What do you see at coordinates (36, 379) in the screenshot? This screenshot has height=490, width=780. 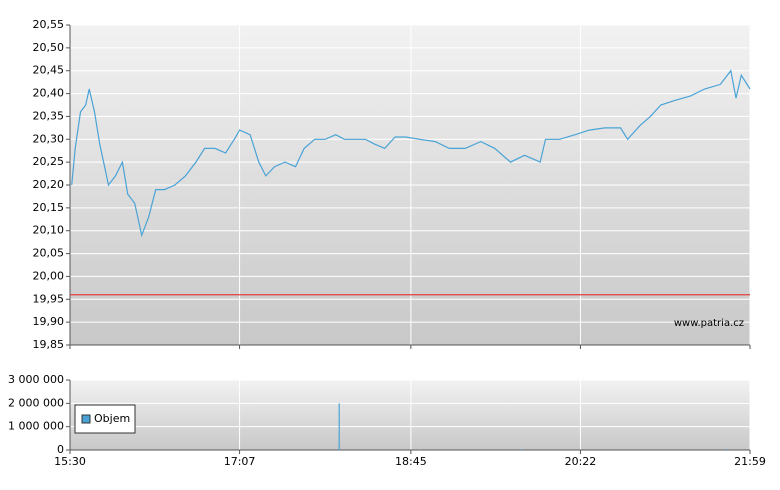 I see `y-tick-label: 3 000 000` at bounding box center [36, 379].